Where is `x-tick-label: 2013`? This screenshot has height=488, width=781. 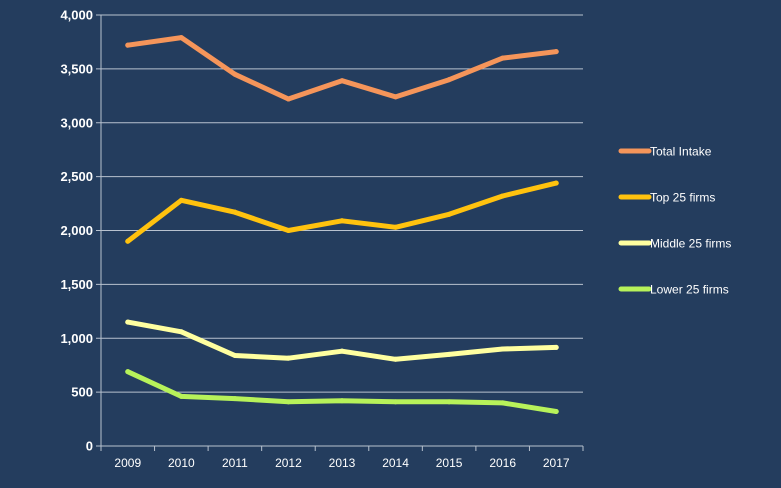
x-tick-label: 2013 is located at coordinates (342, 463).